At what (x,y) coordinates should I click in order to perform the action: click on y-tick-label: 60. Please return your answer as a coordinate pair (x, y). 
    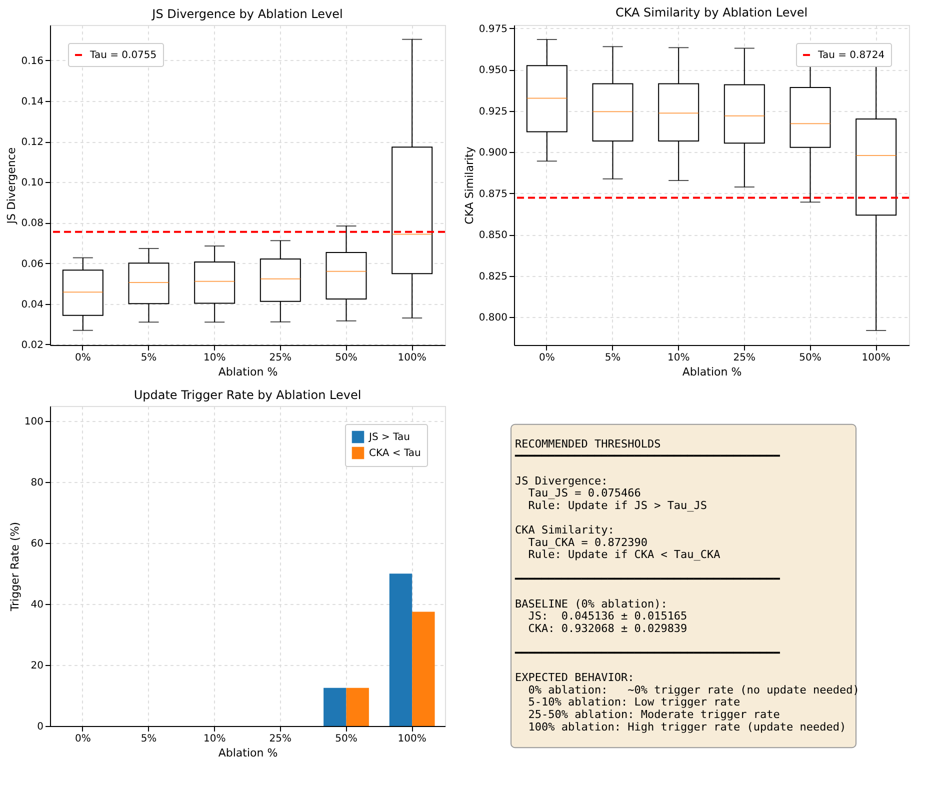
    Looking at the image, I should click on (37, 544).